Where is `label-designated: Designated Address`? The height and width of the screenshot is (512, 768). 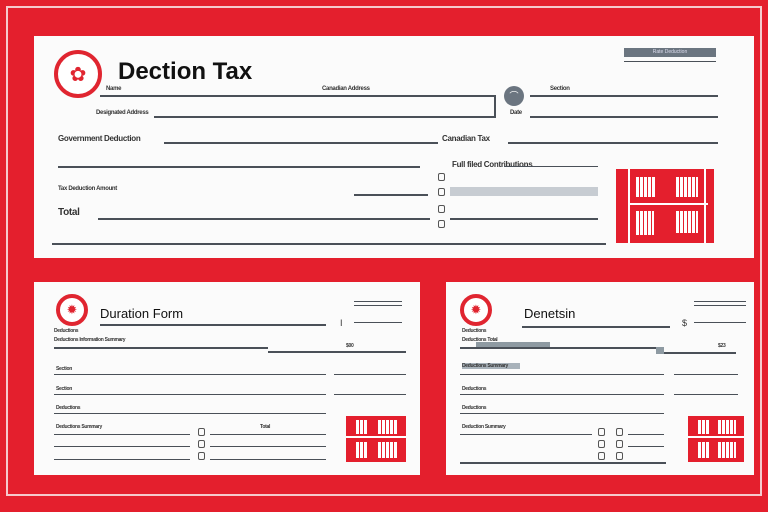 label-designated: Designated Address is located at coordinates (122, 113).